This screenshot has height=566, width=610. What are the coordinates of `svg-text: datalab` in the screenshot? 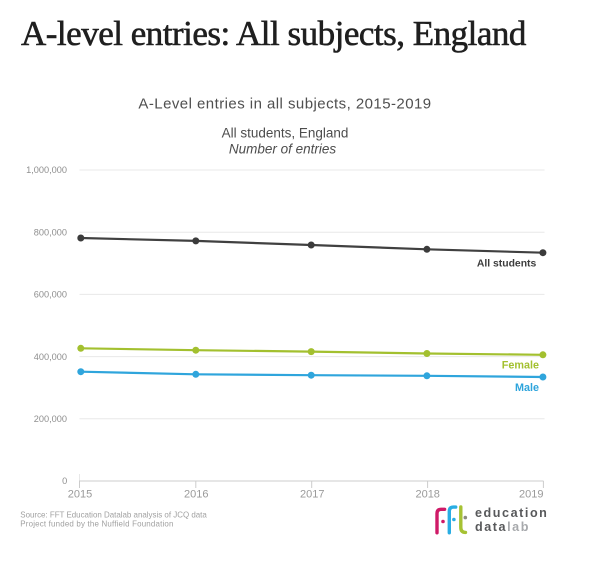 It's located at (502, 527).